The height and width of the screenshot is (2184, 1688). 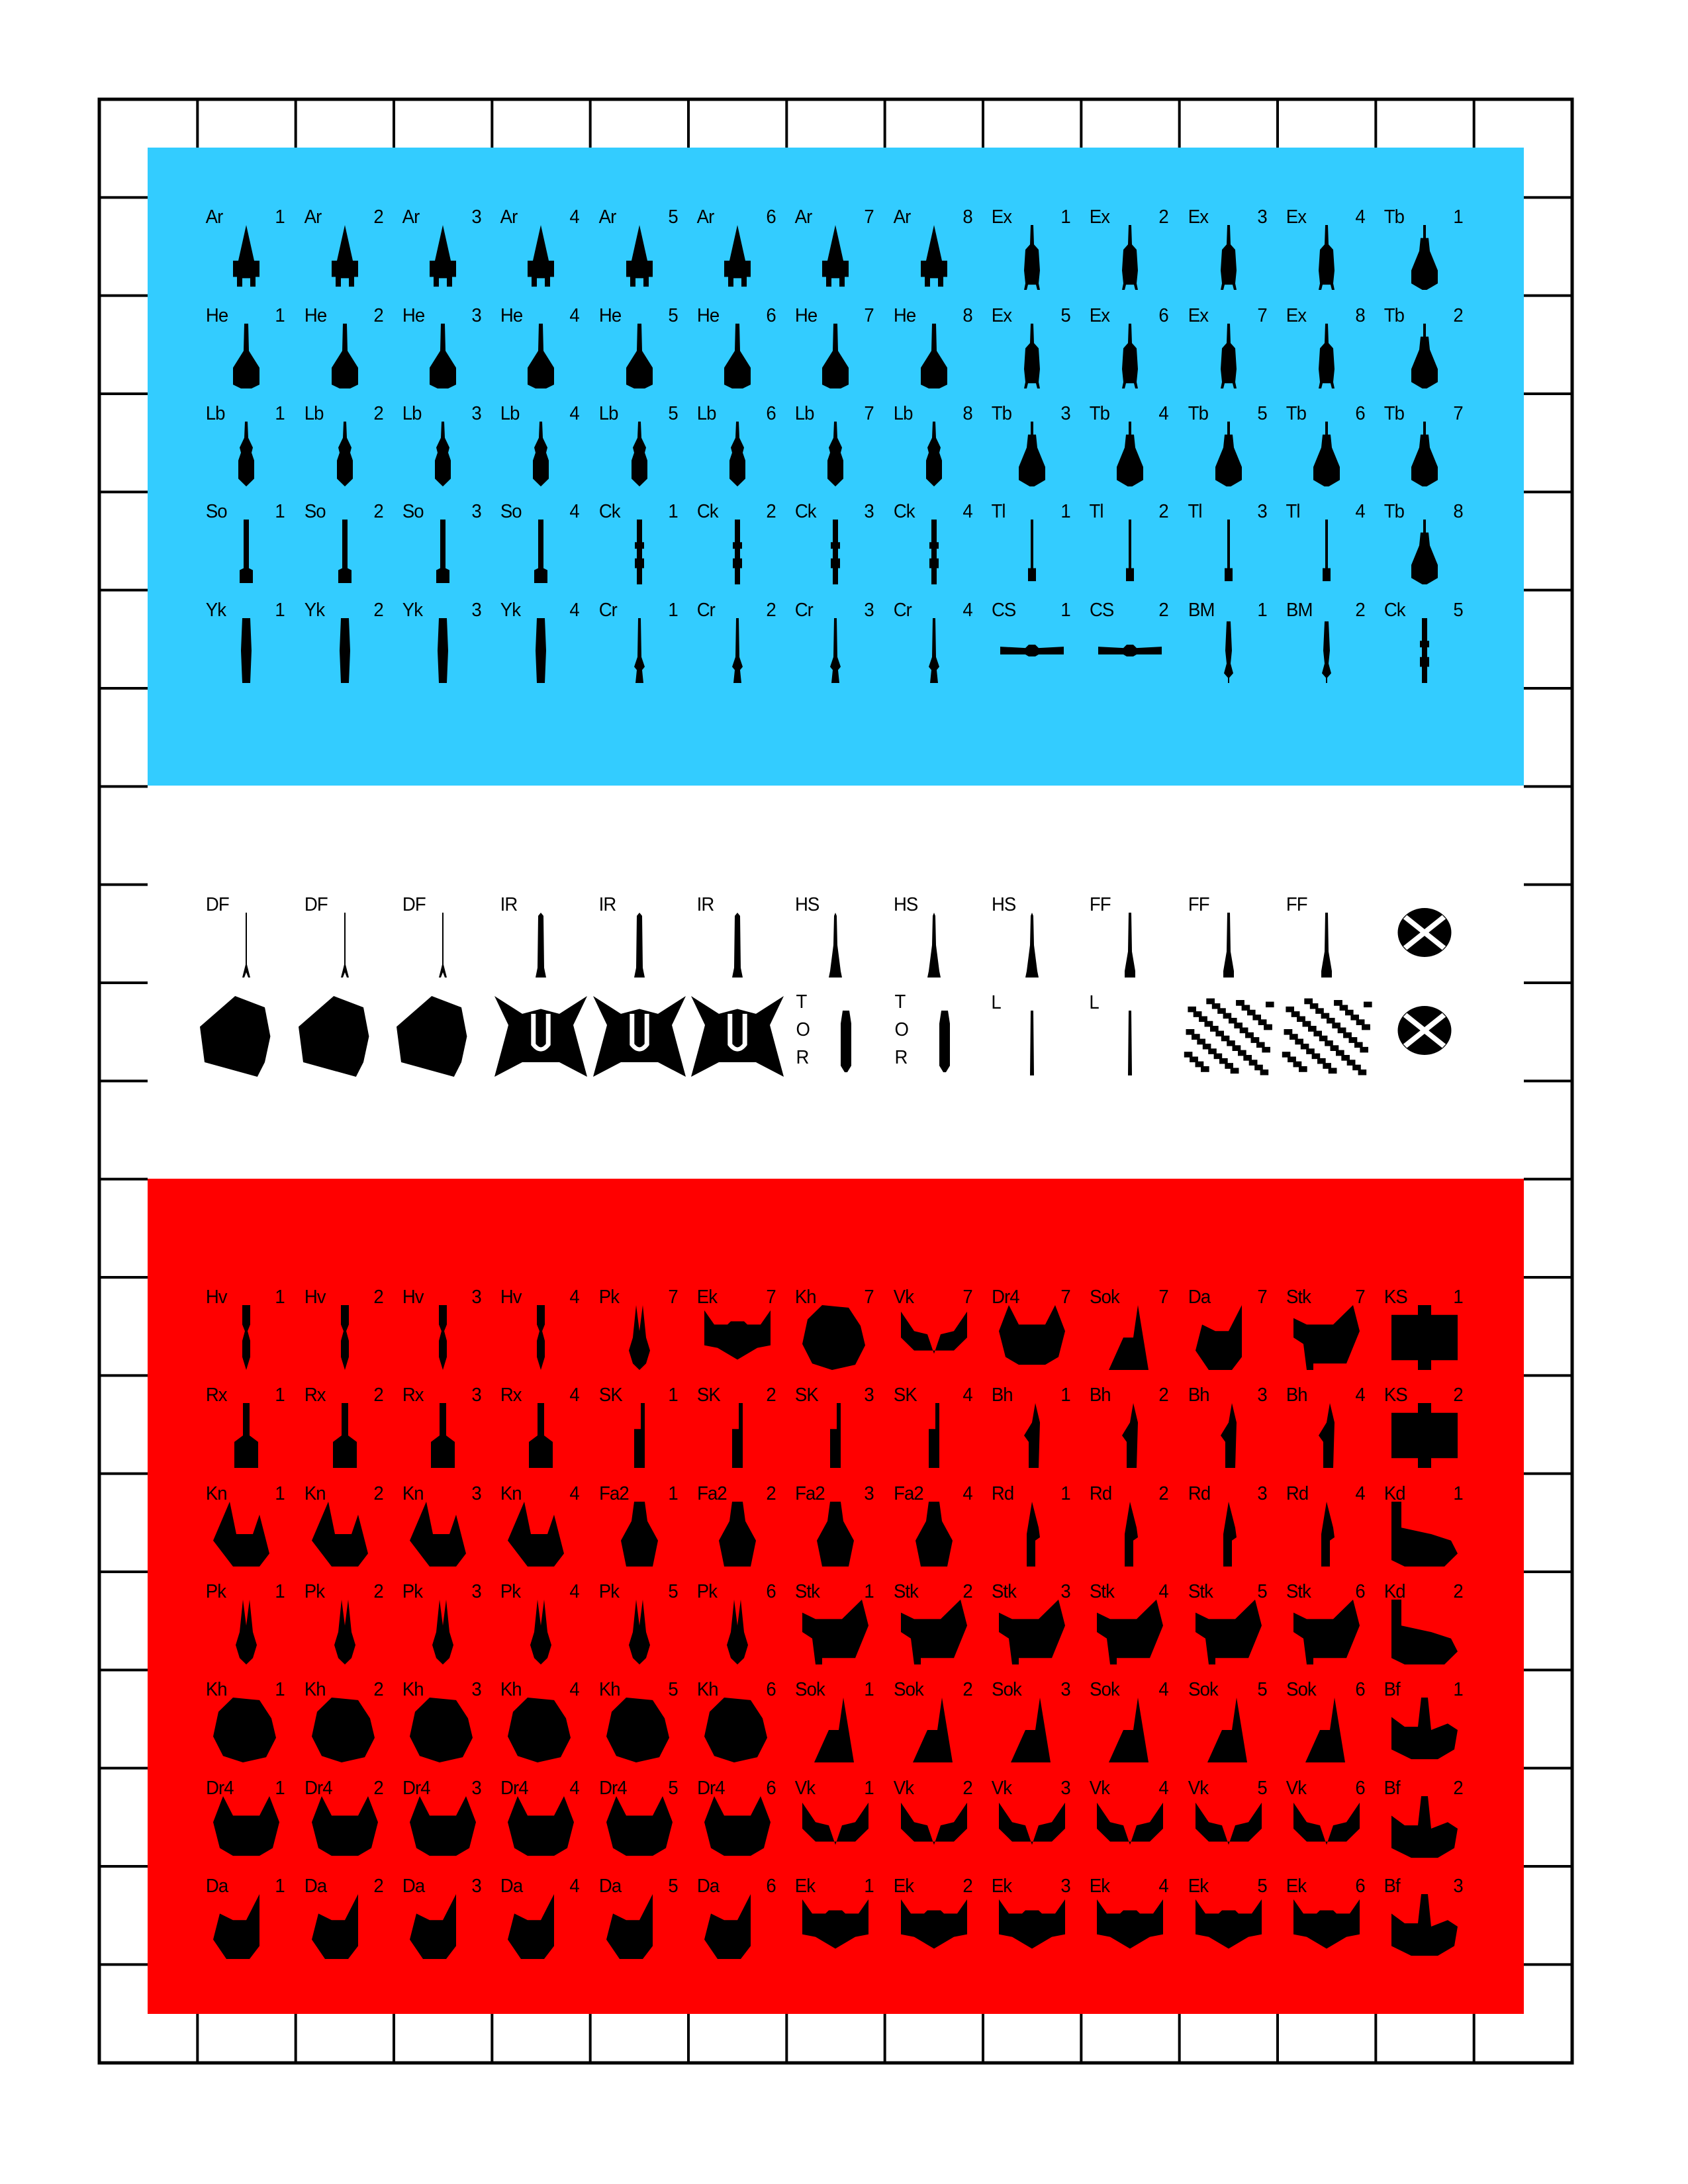 What do you see at coordinates (345, 246) in the screenshot?
I see `counter-ar-2: Ar 2` at bounding box center [345, 246].